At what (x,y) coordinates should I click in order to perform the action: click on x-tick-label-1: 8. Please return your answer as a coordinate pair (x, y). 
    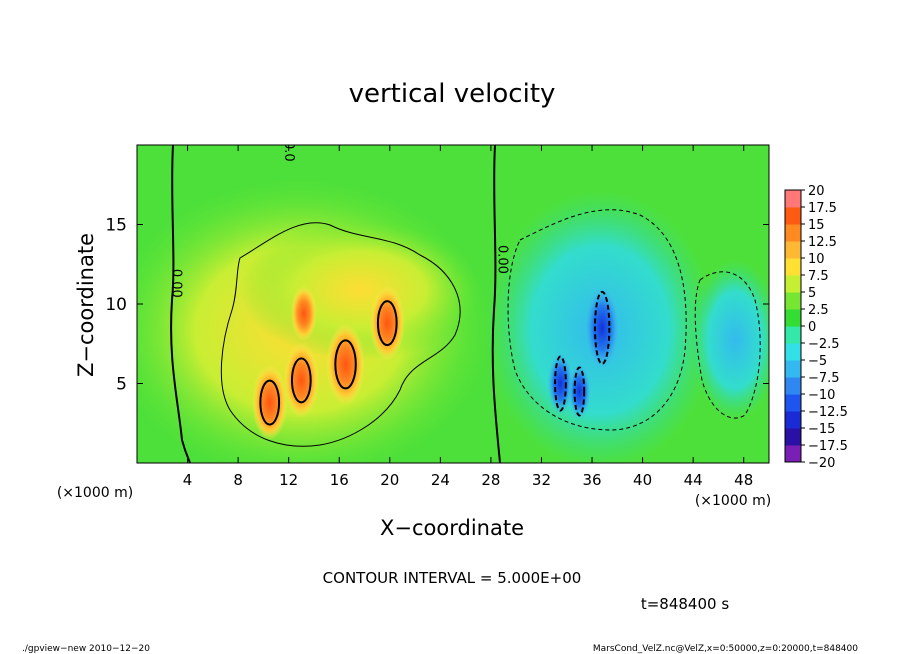
    Looking at the image, I should click on (238, 480).